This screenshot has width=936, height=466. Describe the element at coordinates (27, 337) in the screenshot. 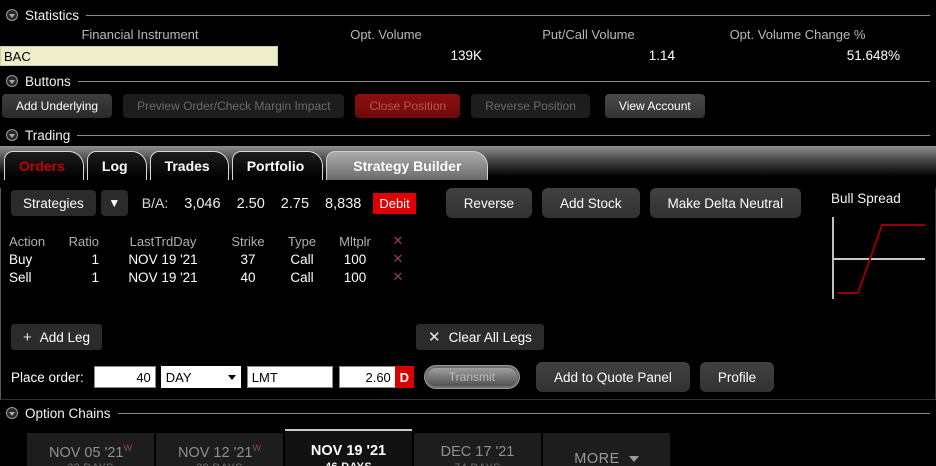

I see `plus-icon: +` at that location.